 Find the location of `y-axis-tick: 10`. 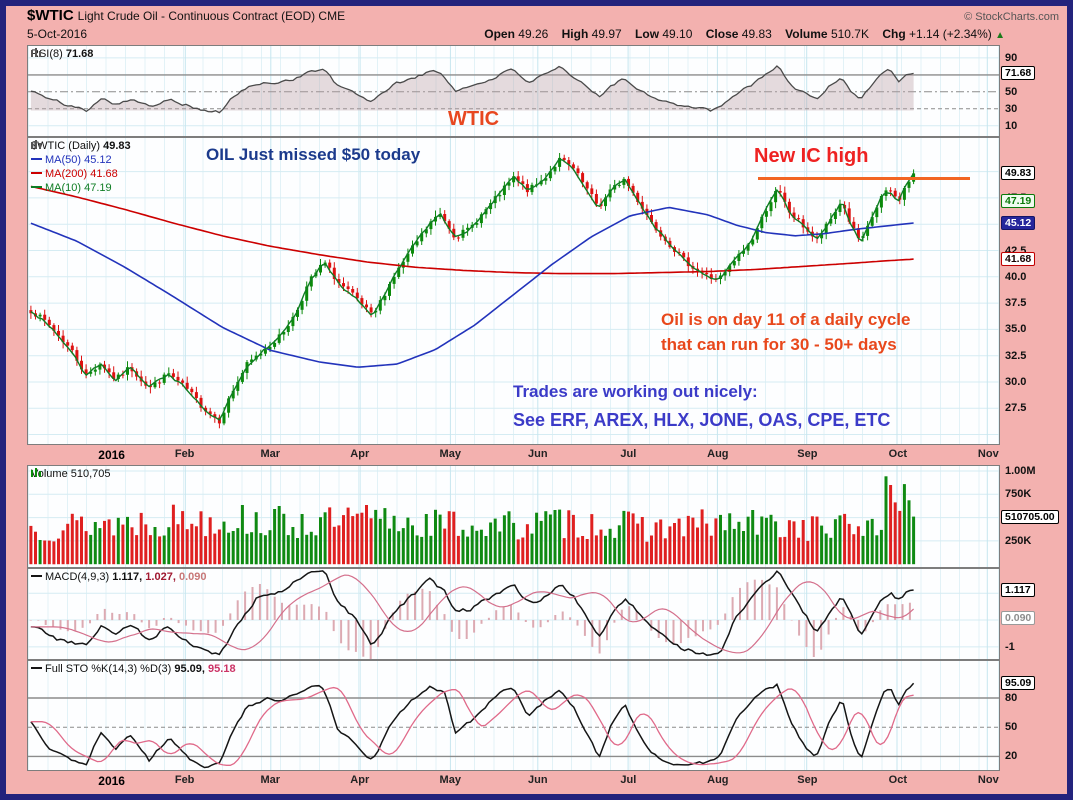

y-axis-tick: 10 is located at coordinates (1011, 125).